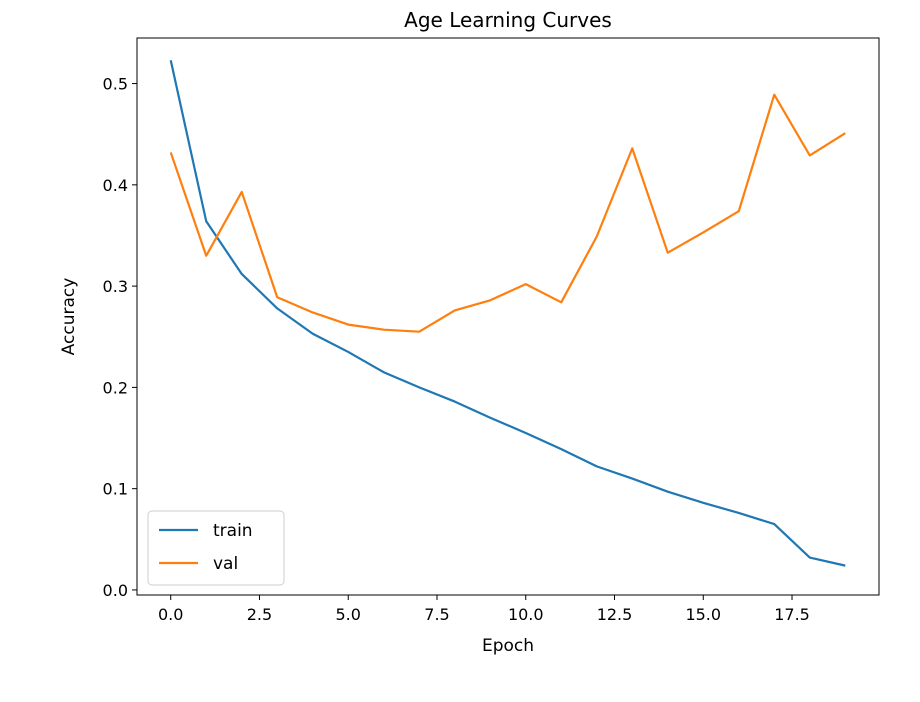 This screenshot has width=920, height=702. I want to click on legend: train val, so click(216, 548).